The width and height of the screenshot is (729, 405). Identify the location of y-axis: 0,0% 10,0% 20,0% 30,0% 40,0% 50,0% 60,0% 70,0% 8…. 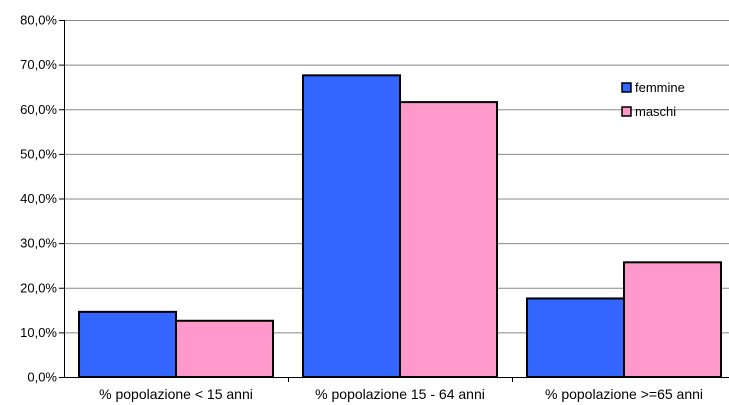
(42, 199).